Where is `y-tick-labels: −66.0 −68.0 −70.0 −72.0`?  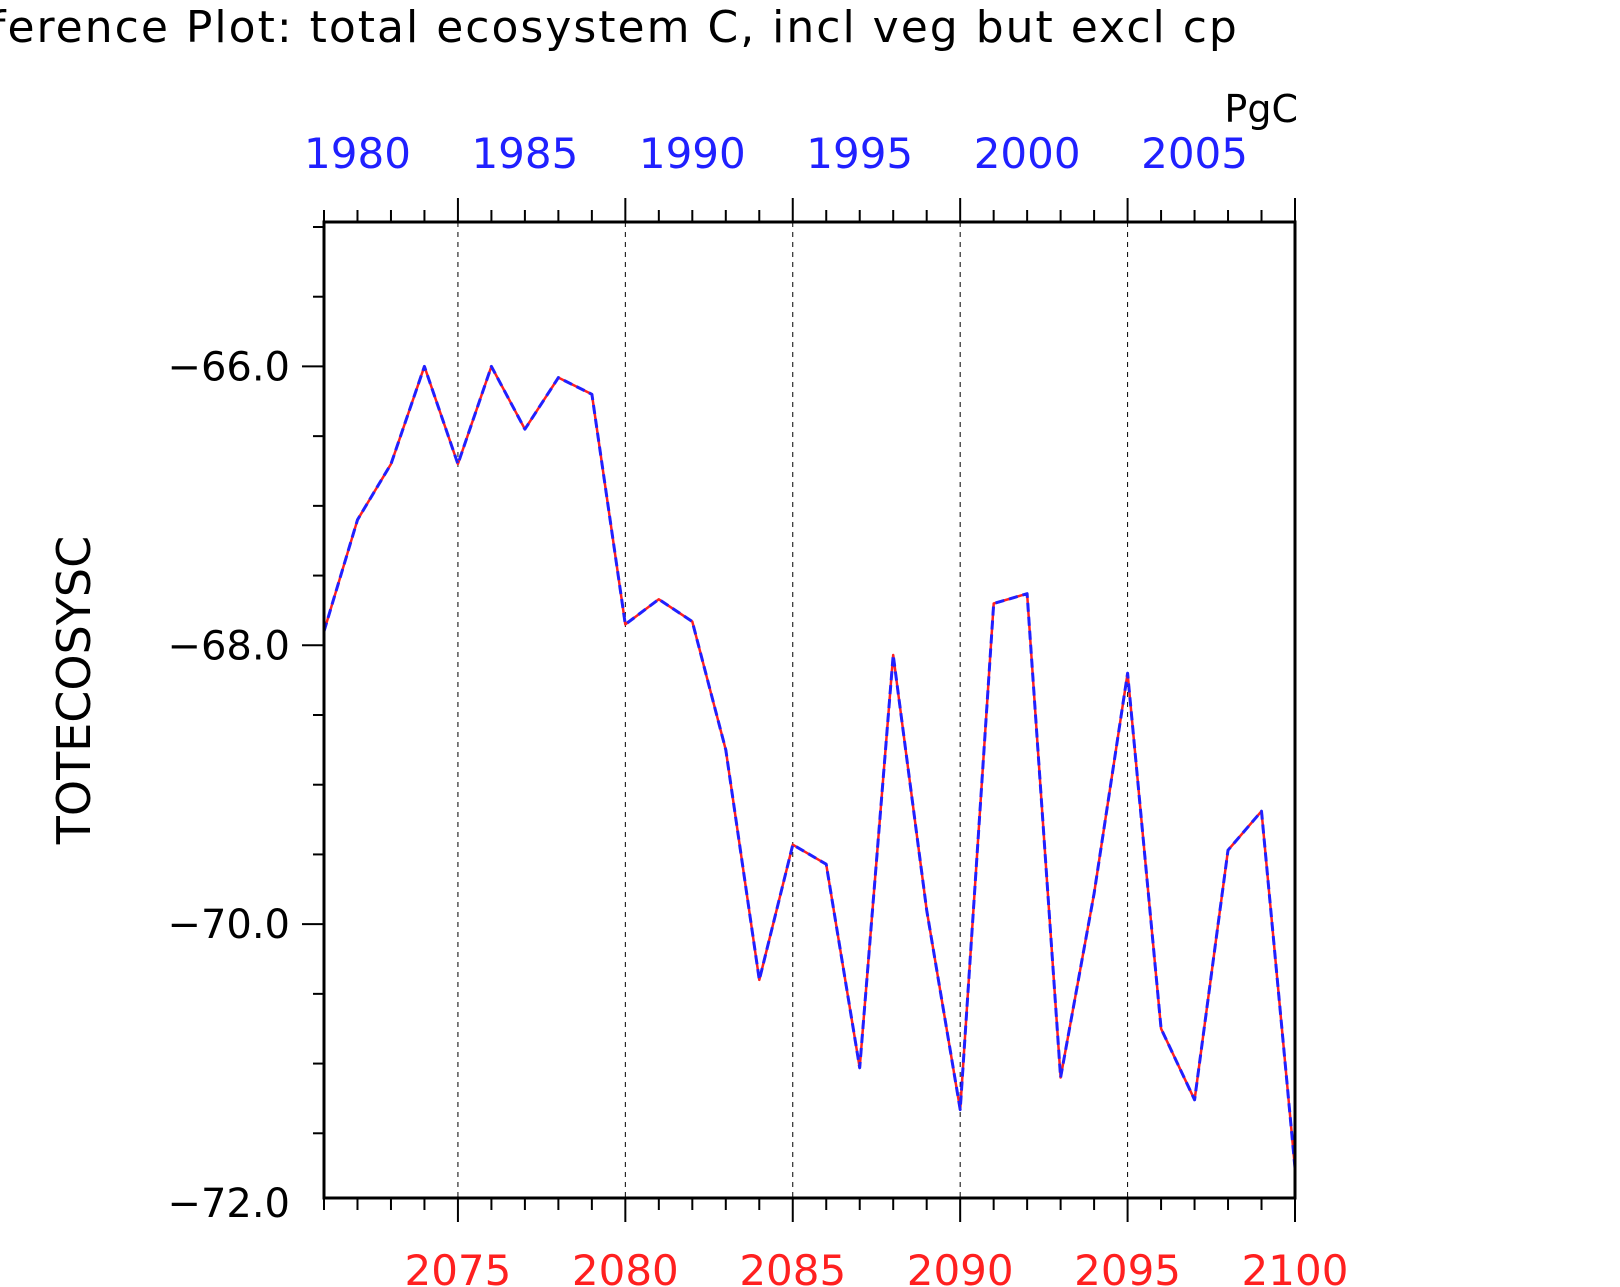 y-tick-labels: −66.0 −68.0 −70.0 −72.0 is located at coordinates (228, 785).